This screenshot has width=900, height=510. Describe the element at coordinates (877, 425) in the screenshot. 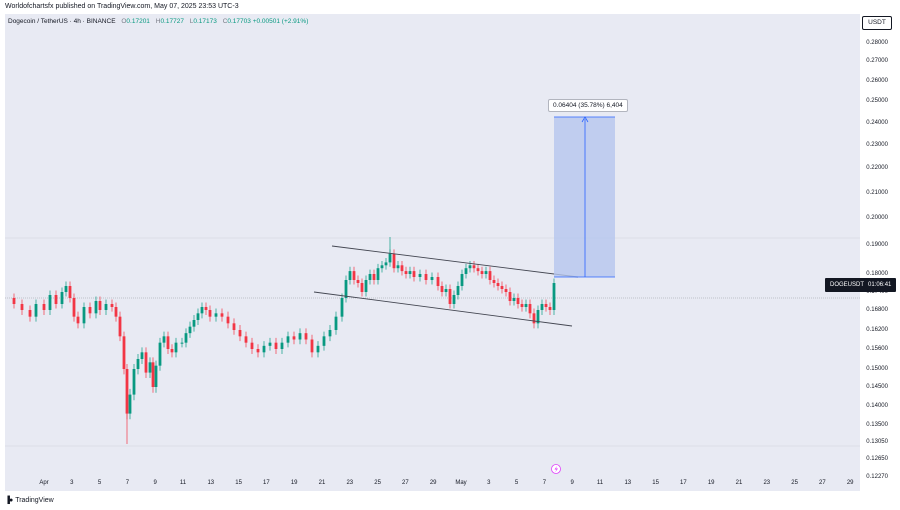

I see `price-tick: 0.13500` at that location.